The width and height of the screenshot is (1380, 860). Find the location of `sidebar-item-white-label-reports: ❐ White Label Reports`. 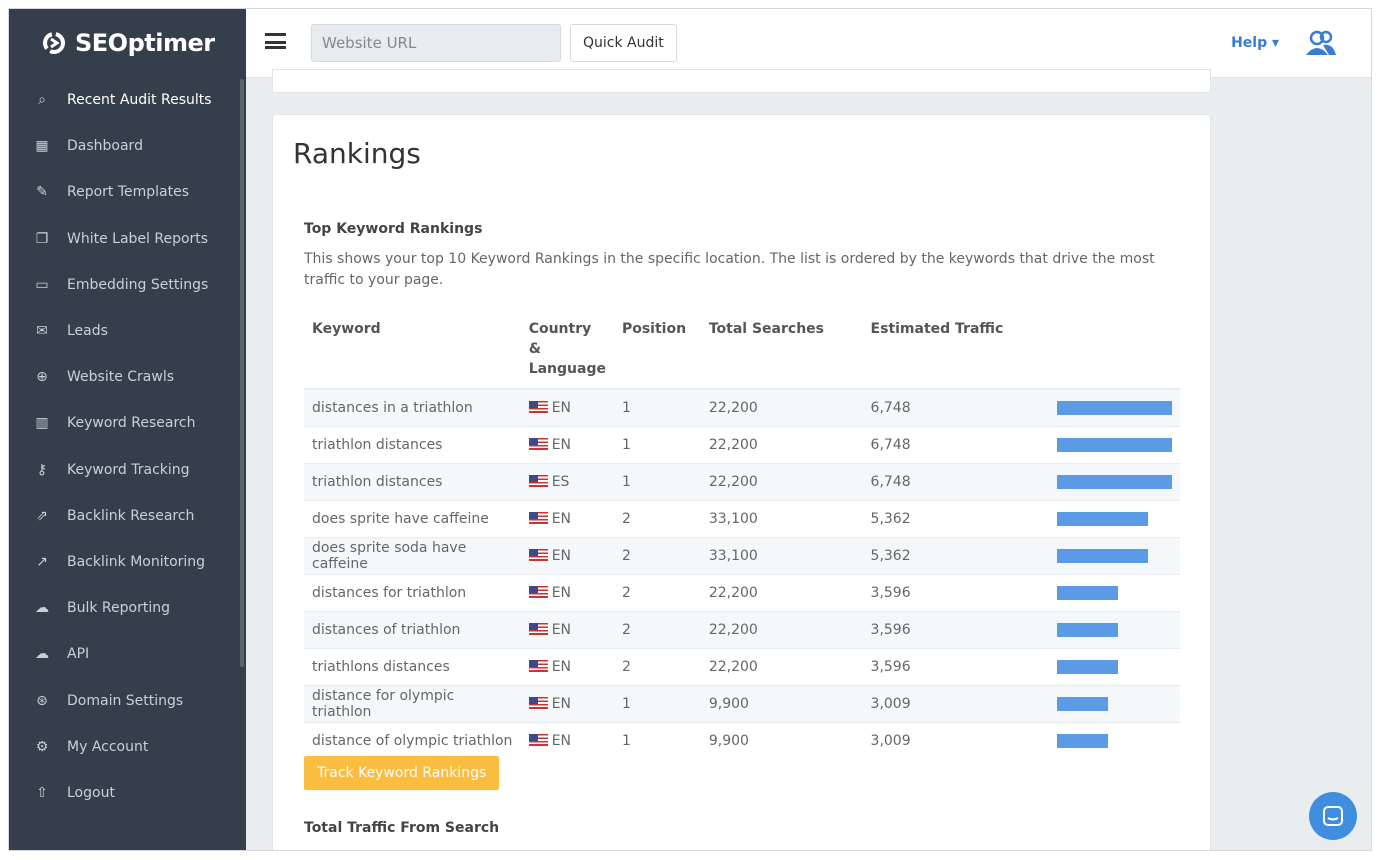

sidebar-item-white-label-reports: ❐ White Label Reports is located at coordinates (127, 239).